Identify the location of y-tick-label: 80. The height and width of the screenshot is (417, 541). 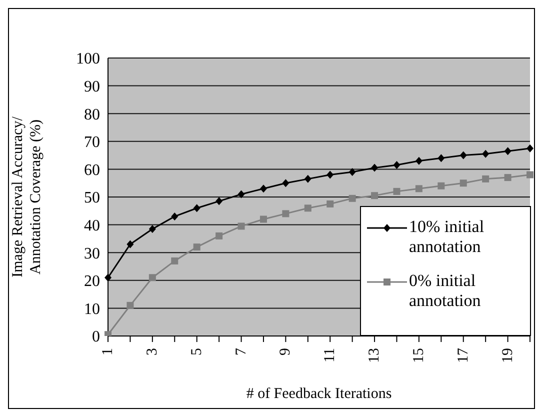
(92, 115).